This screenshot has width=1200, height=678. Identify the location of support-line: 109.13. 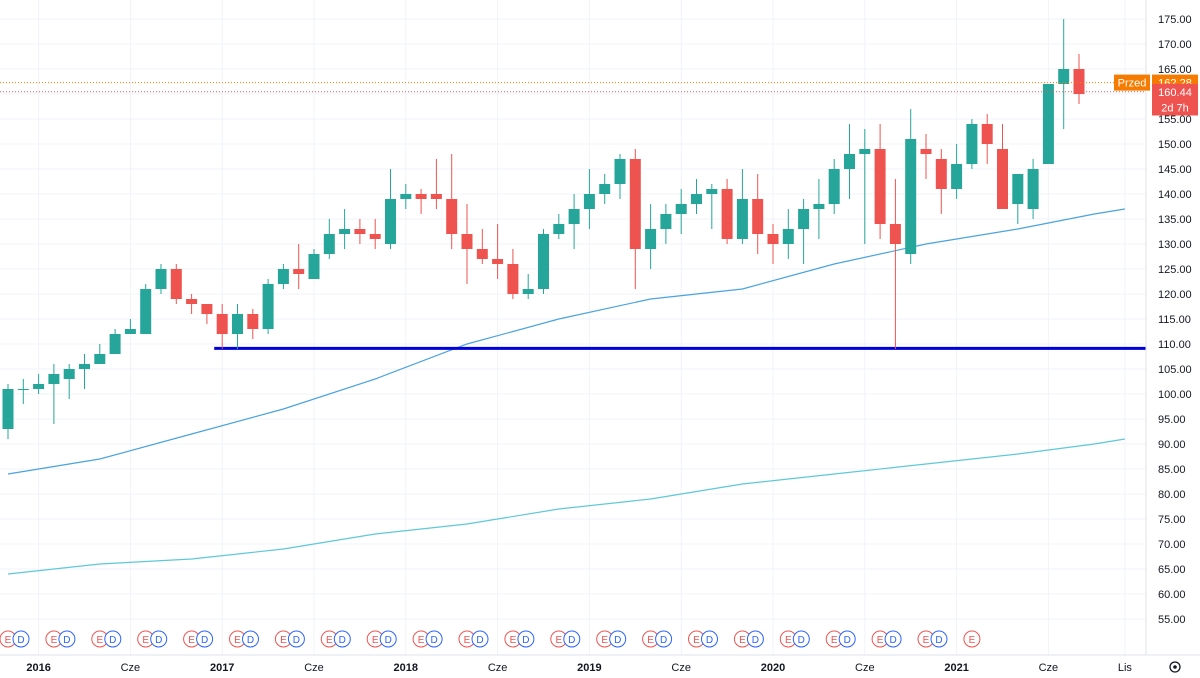
(705, 348).